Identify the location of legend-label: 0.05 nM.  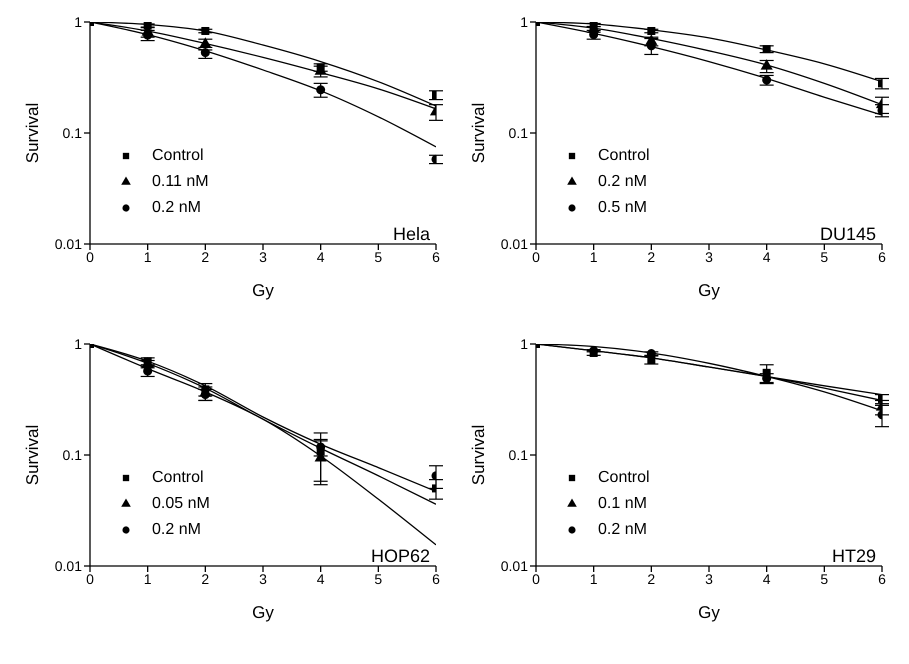
(181, 504).